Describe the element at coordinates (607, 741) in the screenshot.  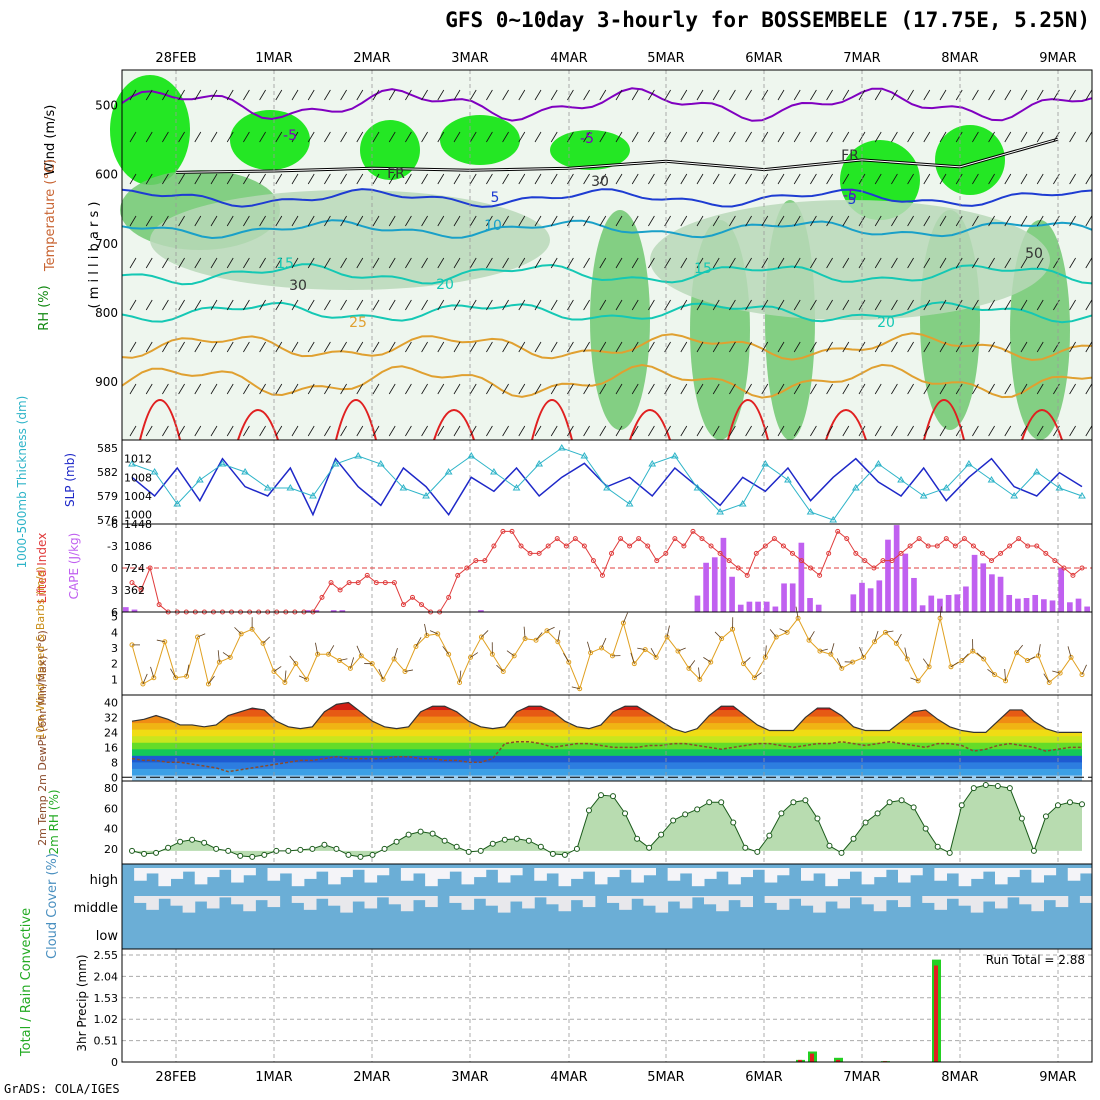
I see `temp-bands` at that location.